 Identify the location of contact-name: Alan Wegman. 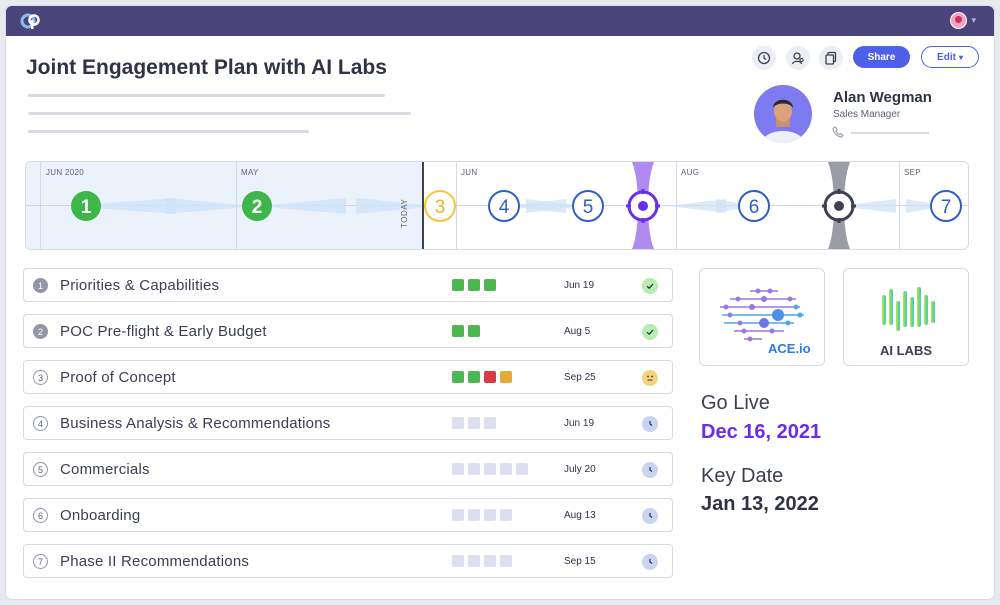
(882, 97).